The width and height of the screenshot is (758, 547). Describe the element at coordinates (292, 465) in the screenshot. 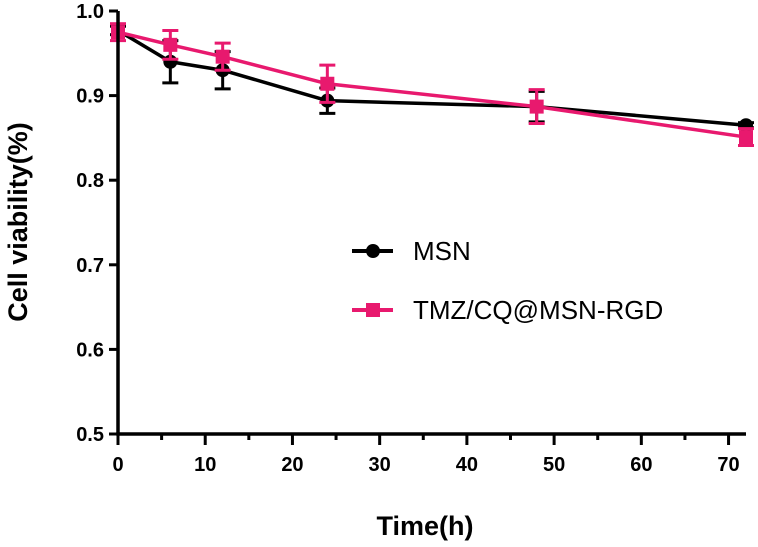

I see `x-tick-label: 20` at that location.